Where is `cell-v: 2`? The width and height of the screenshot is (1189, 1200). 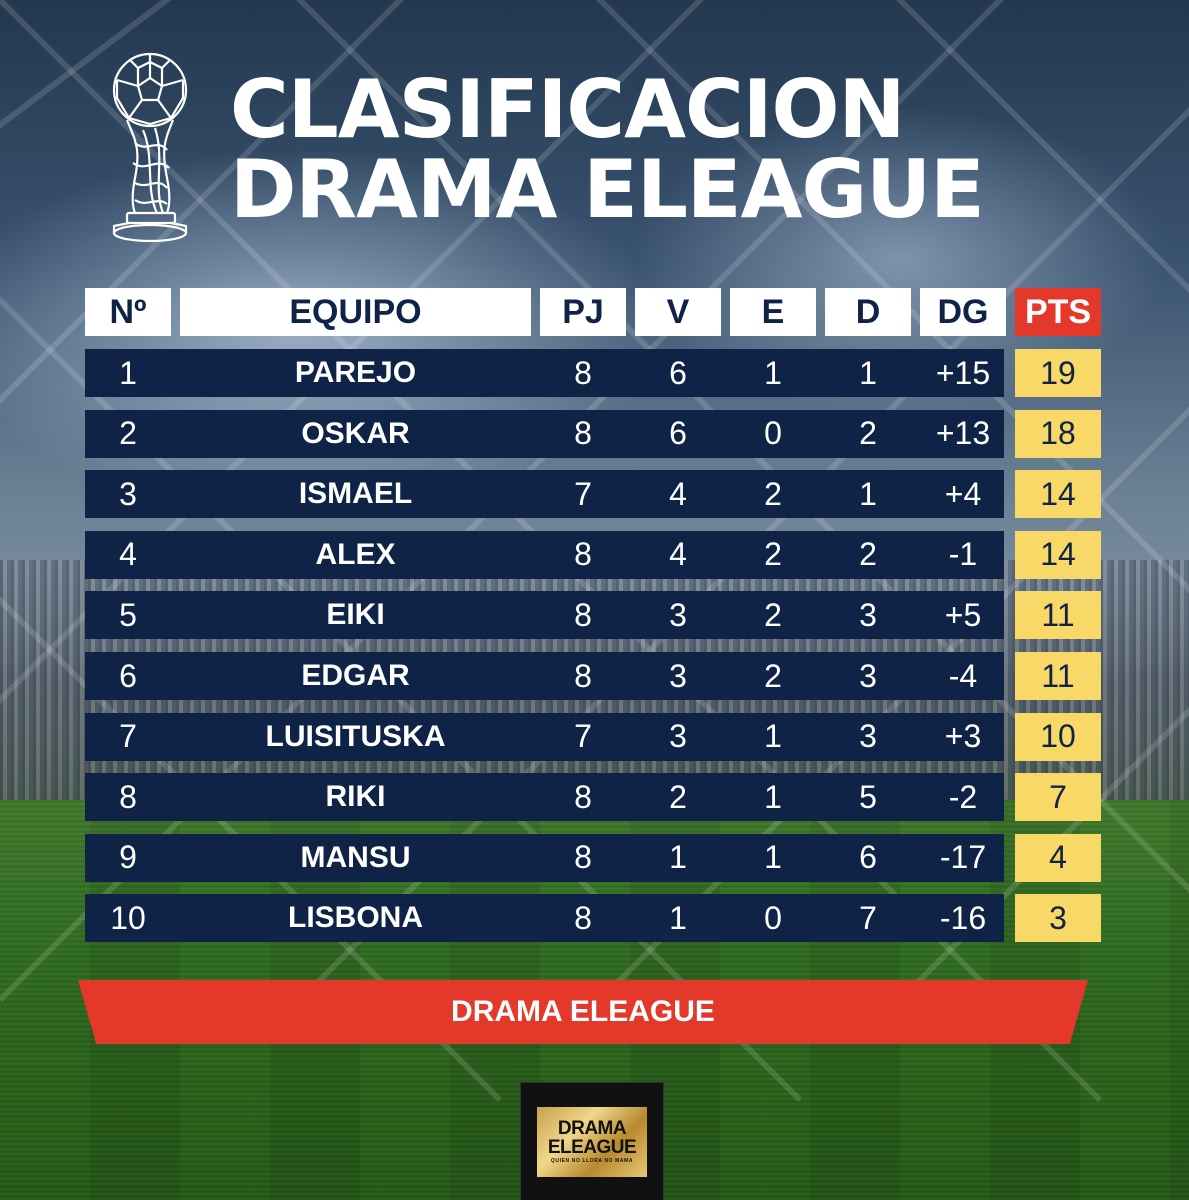
cell-v: 2 is located at coordinates (678, 796).